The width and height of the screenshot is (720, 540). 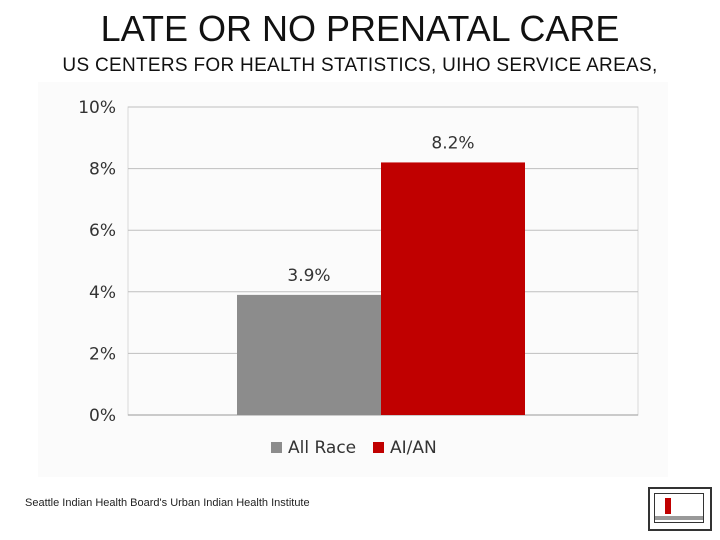 What do you see at coordinates (97, 108) in the screenshot?
I see `y-tick-label: 10%` at bounding box center [97, 108].